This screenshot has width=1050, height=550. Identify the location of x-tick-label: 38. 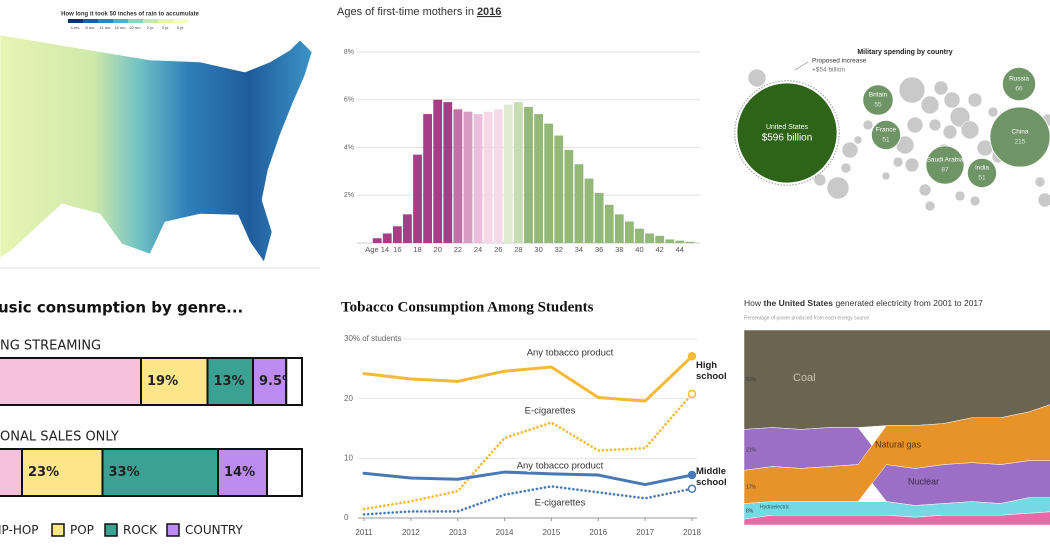
(619, 249).